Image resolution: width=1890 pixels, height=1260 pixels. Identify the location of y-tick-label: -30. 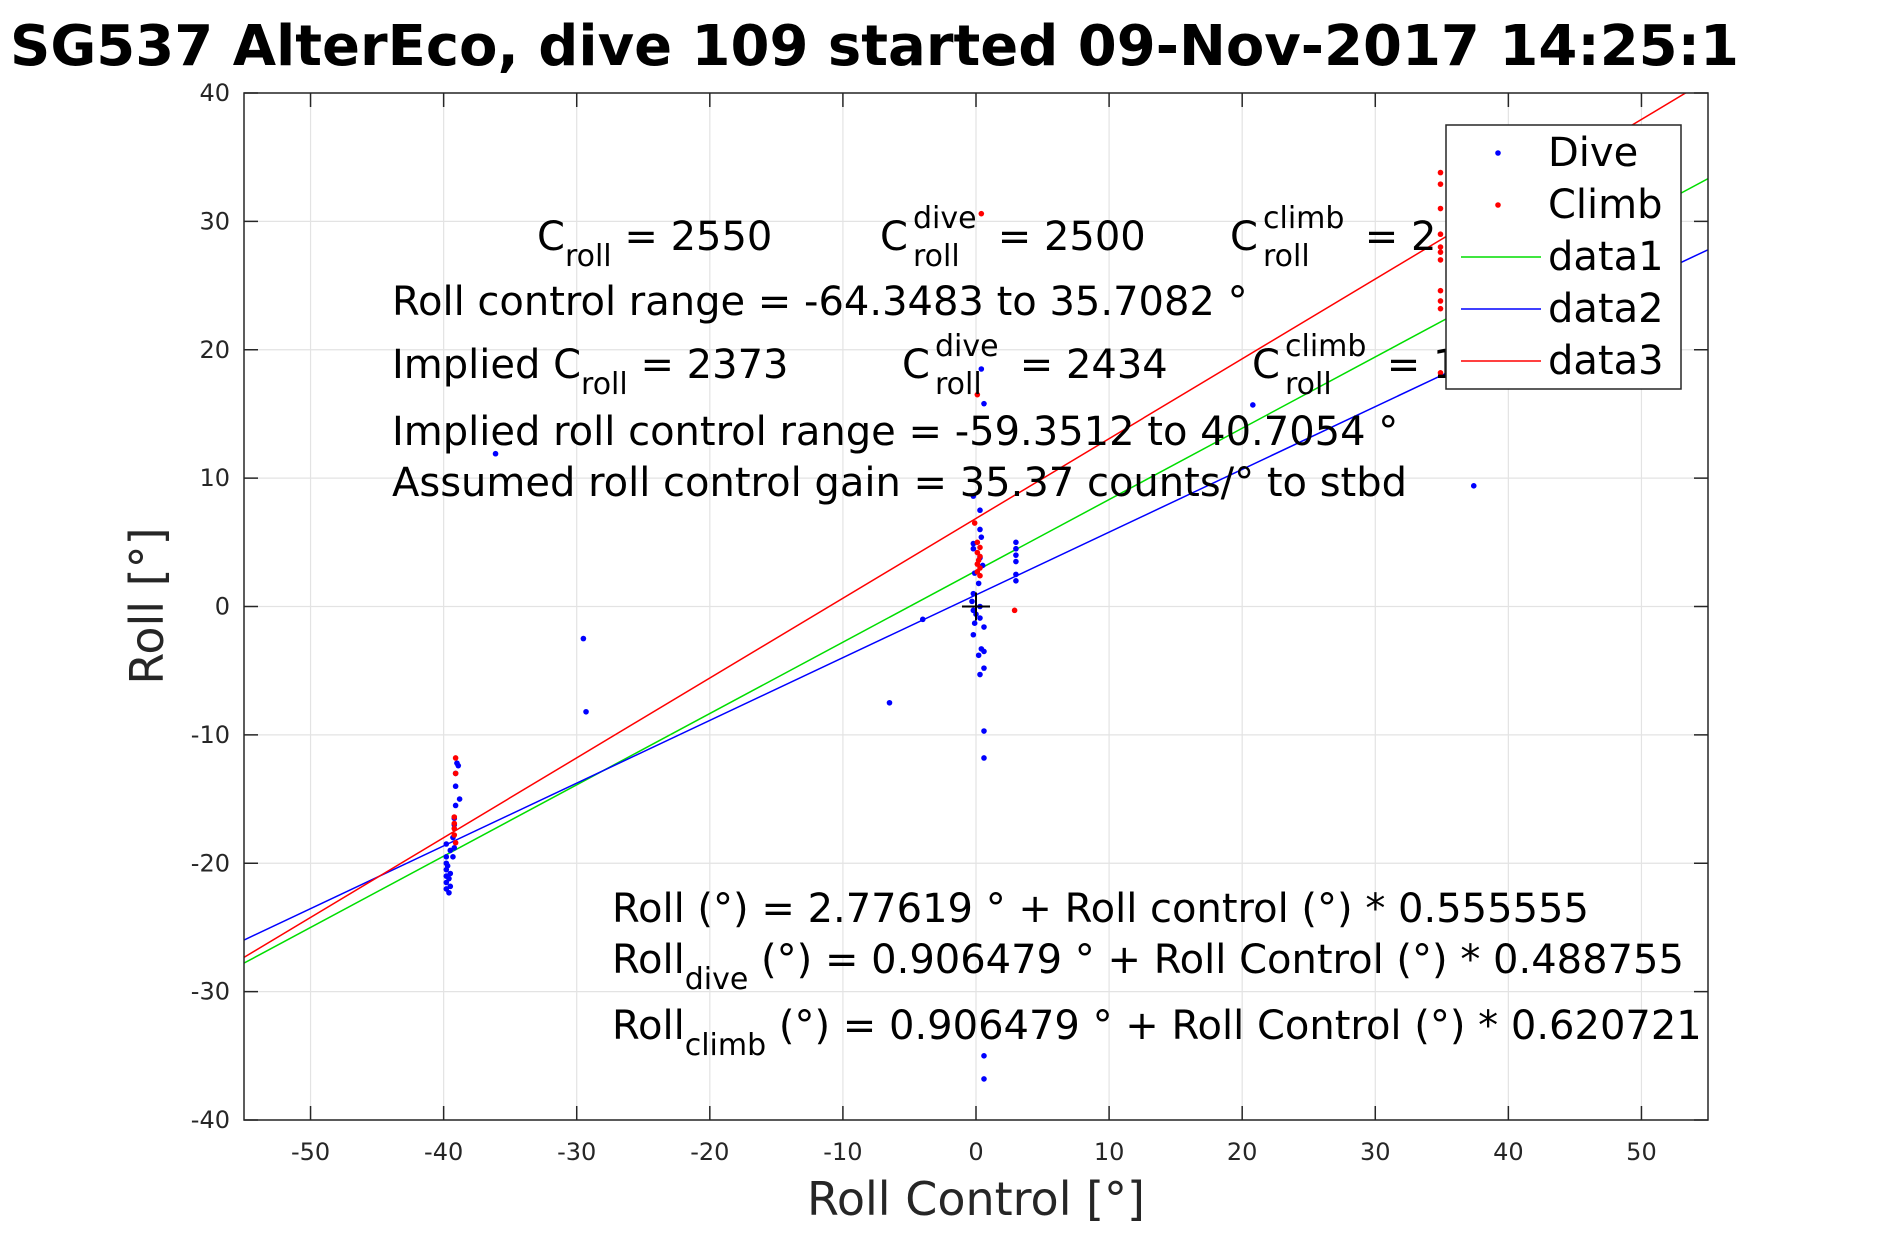
(210, 992).